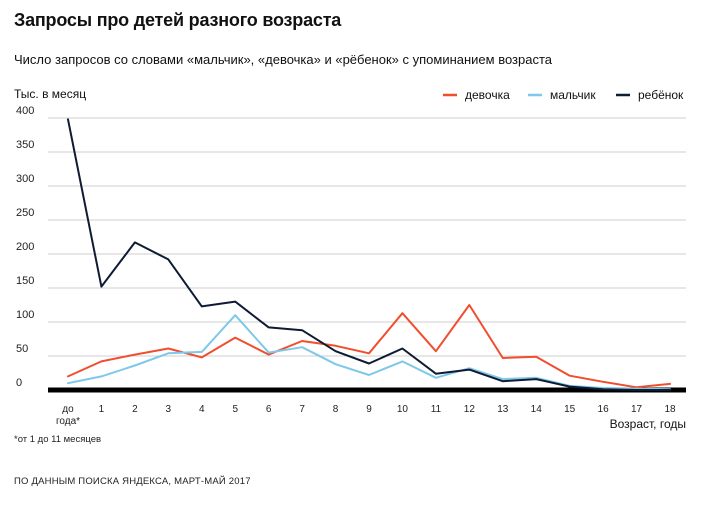 This screenshot has height=510, width=722. I want to click on x-tick-label: 4, so click(202, 409).